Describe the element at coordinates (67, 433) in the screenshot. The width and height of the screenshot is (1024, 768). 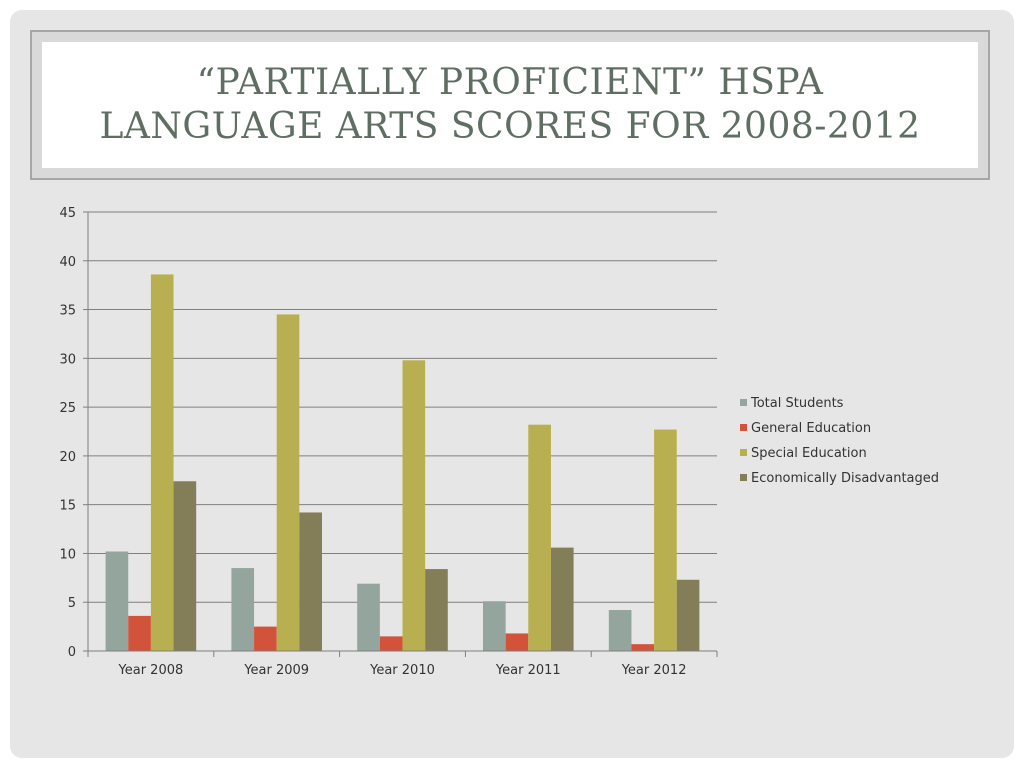
I see `y-axis-tick-labels: 0 5 10 15 20 25 30 35 40 45` at that location.